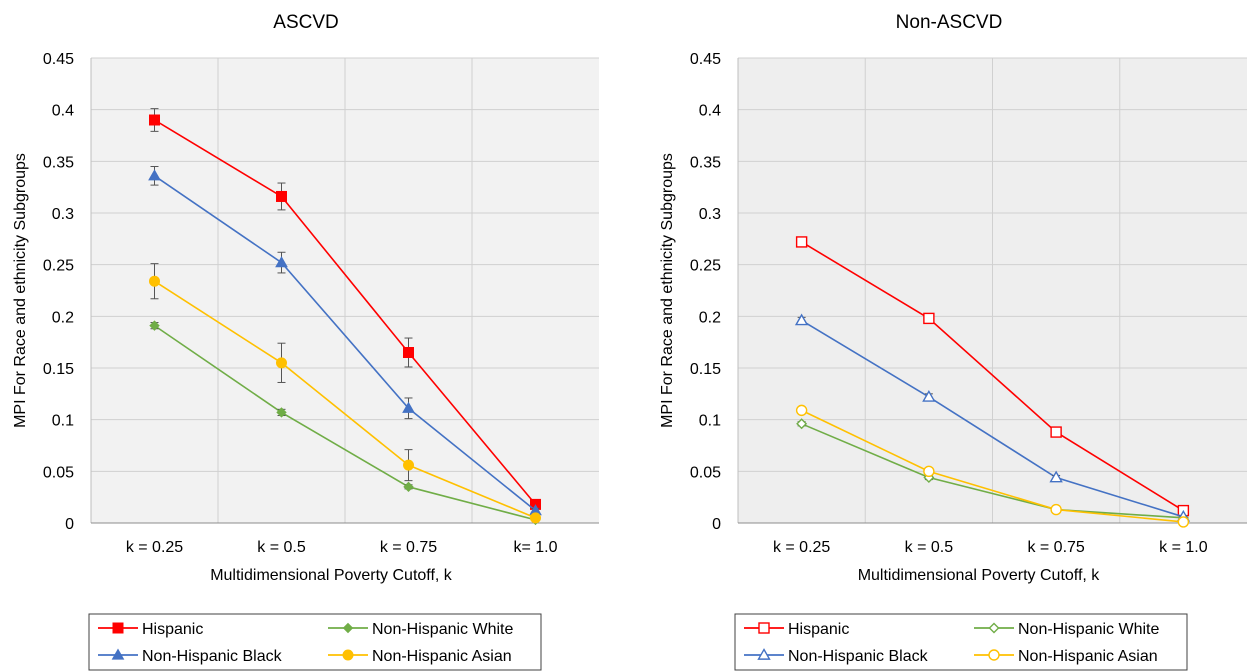  What do you see at coordinates (1183, 547) in the screenshot?
I see `x-tick-label: k = 1.0` at bounding box center [1183, 547].